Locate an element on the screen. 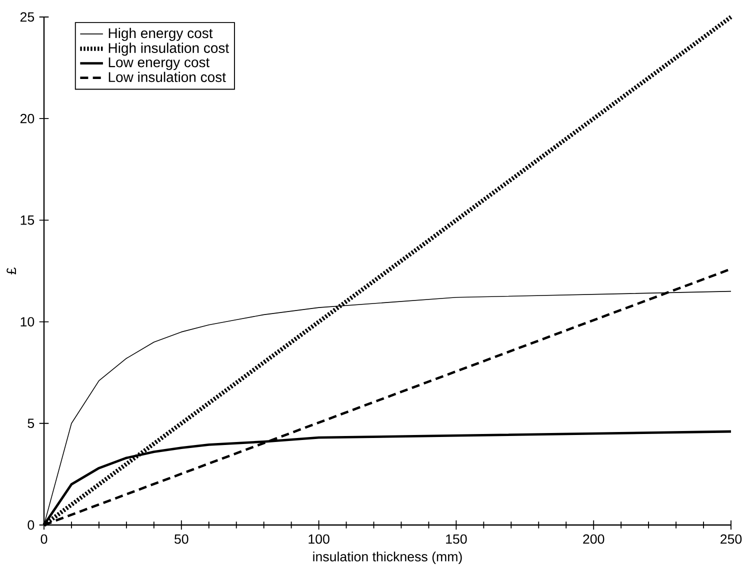 Image resolution: width=747 pixels, height=580 pixels. x-tick-label: 50 is located at coordinates (181, 539).